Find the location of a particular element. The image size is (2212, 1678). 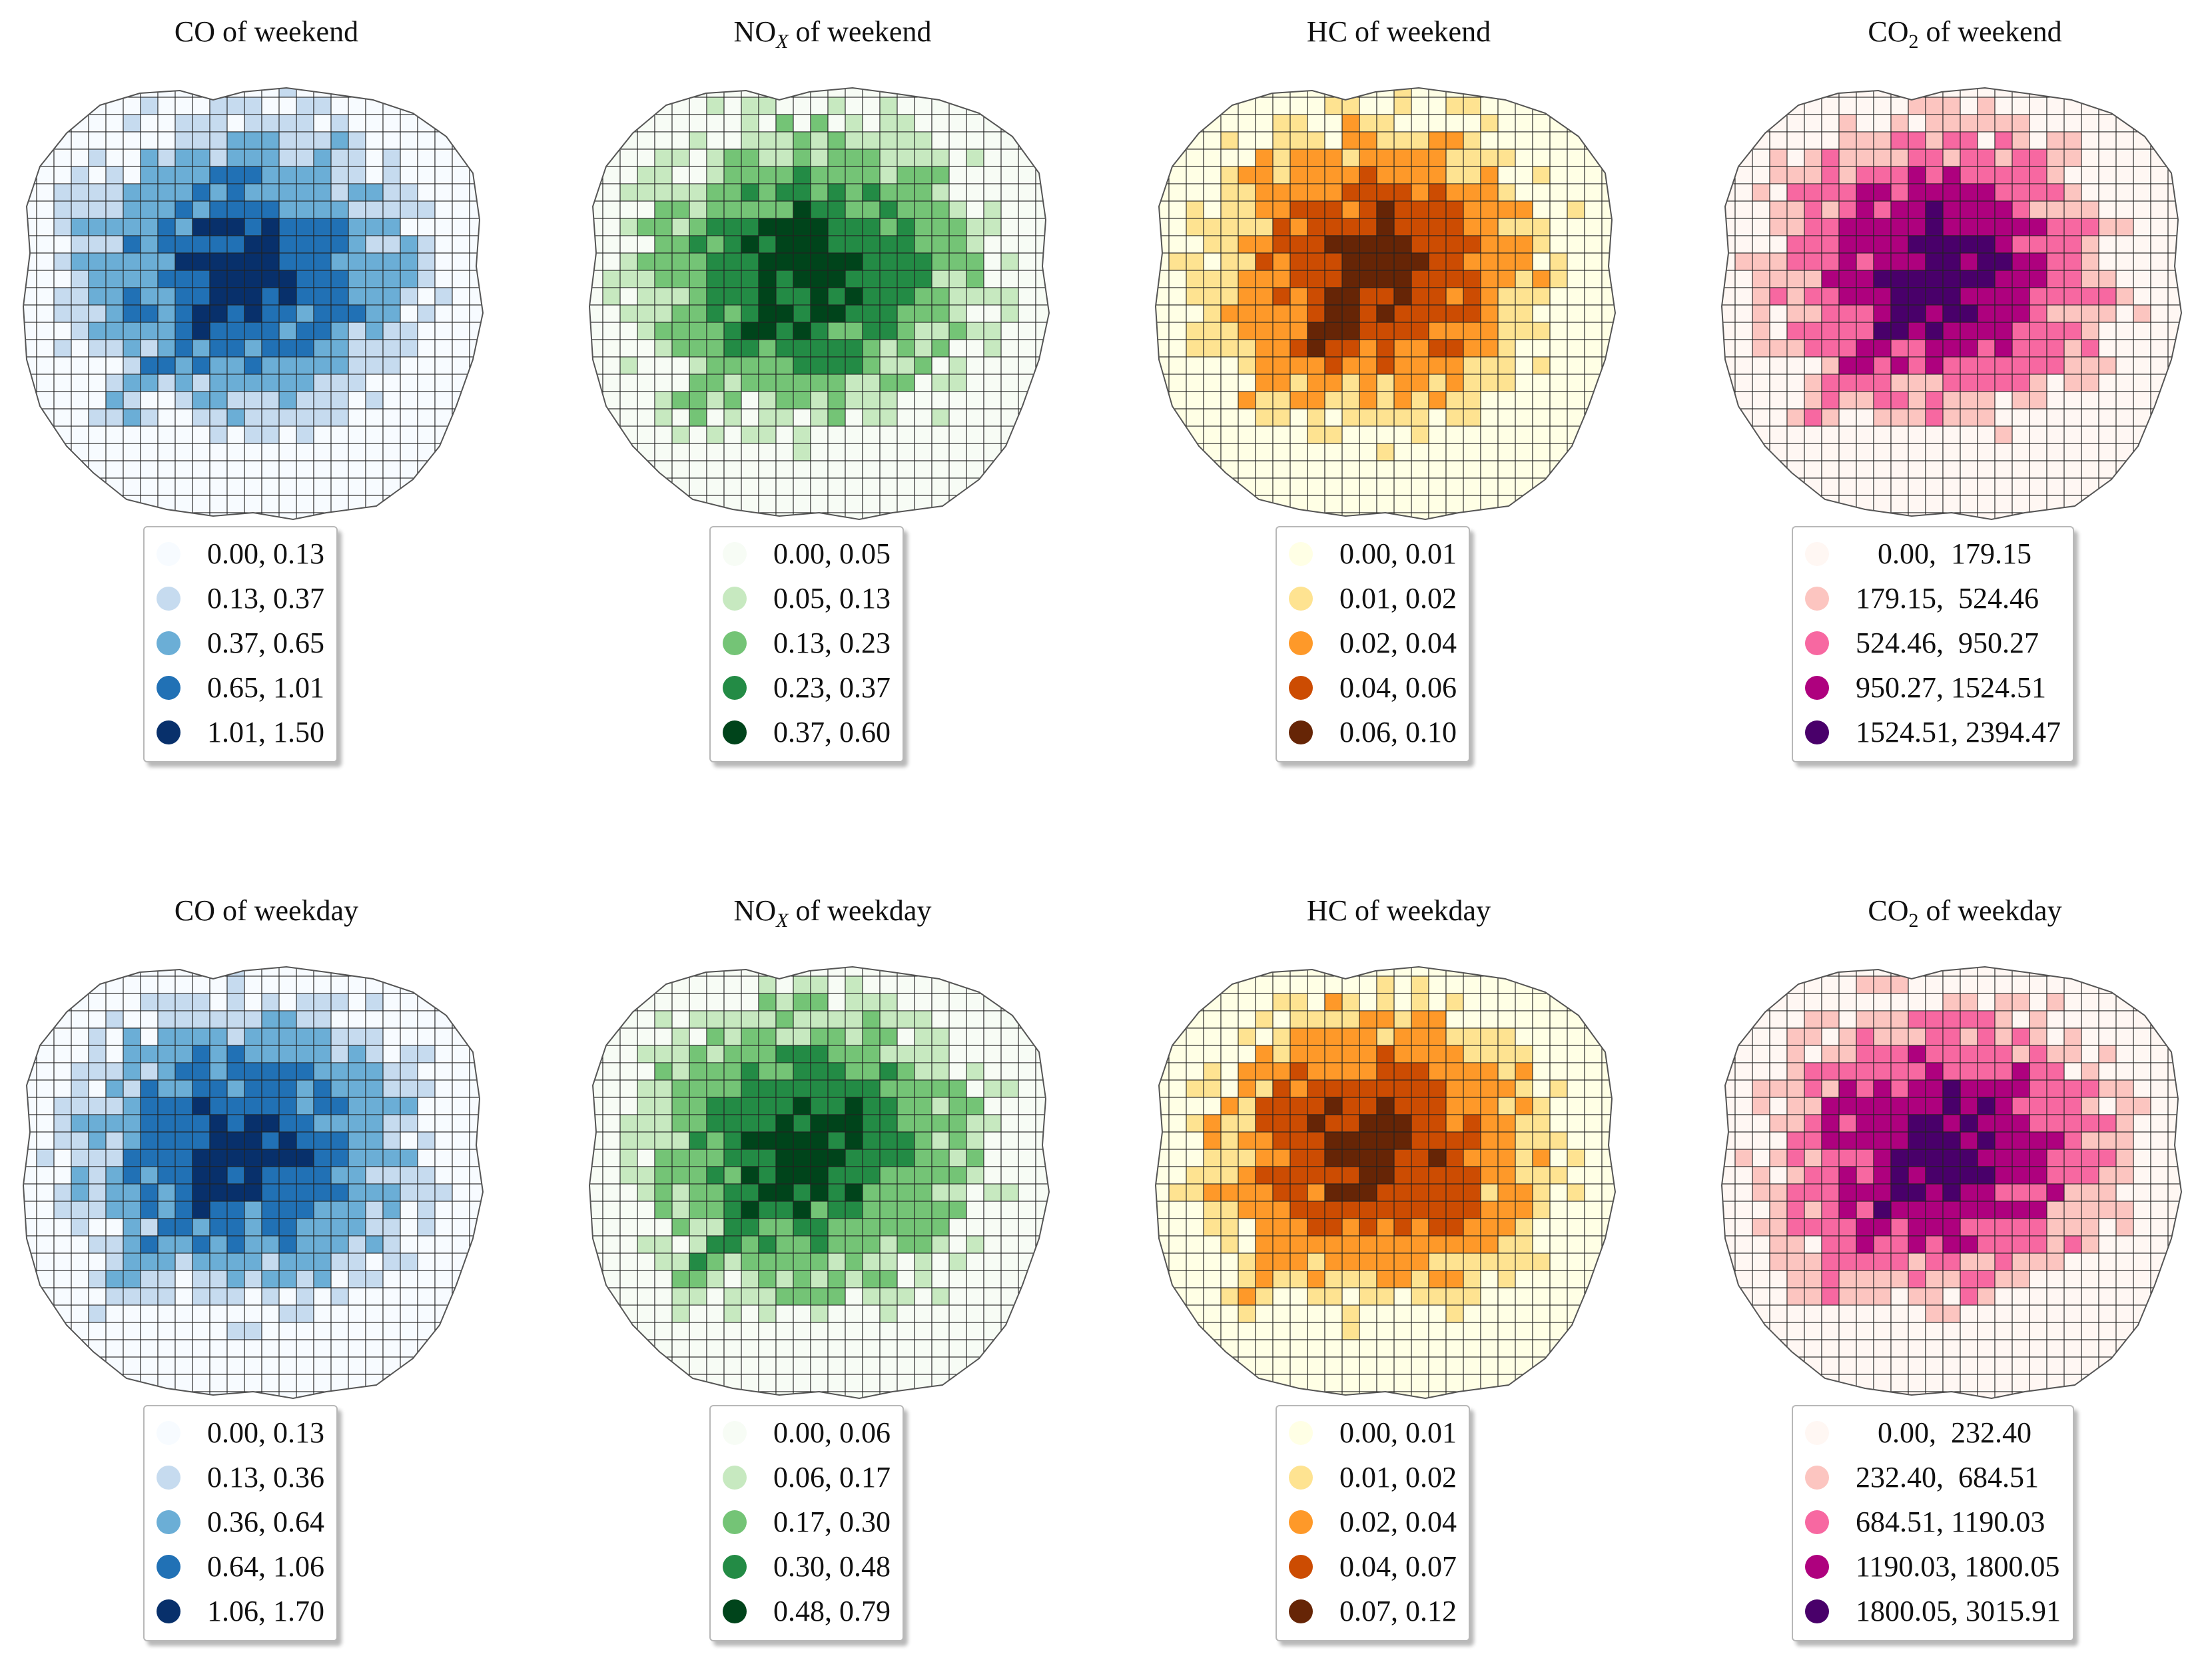

map-title-main: CO is located at coordinates (1888, 31).